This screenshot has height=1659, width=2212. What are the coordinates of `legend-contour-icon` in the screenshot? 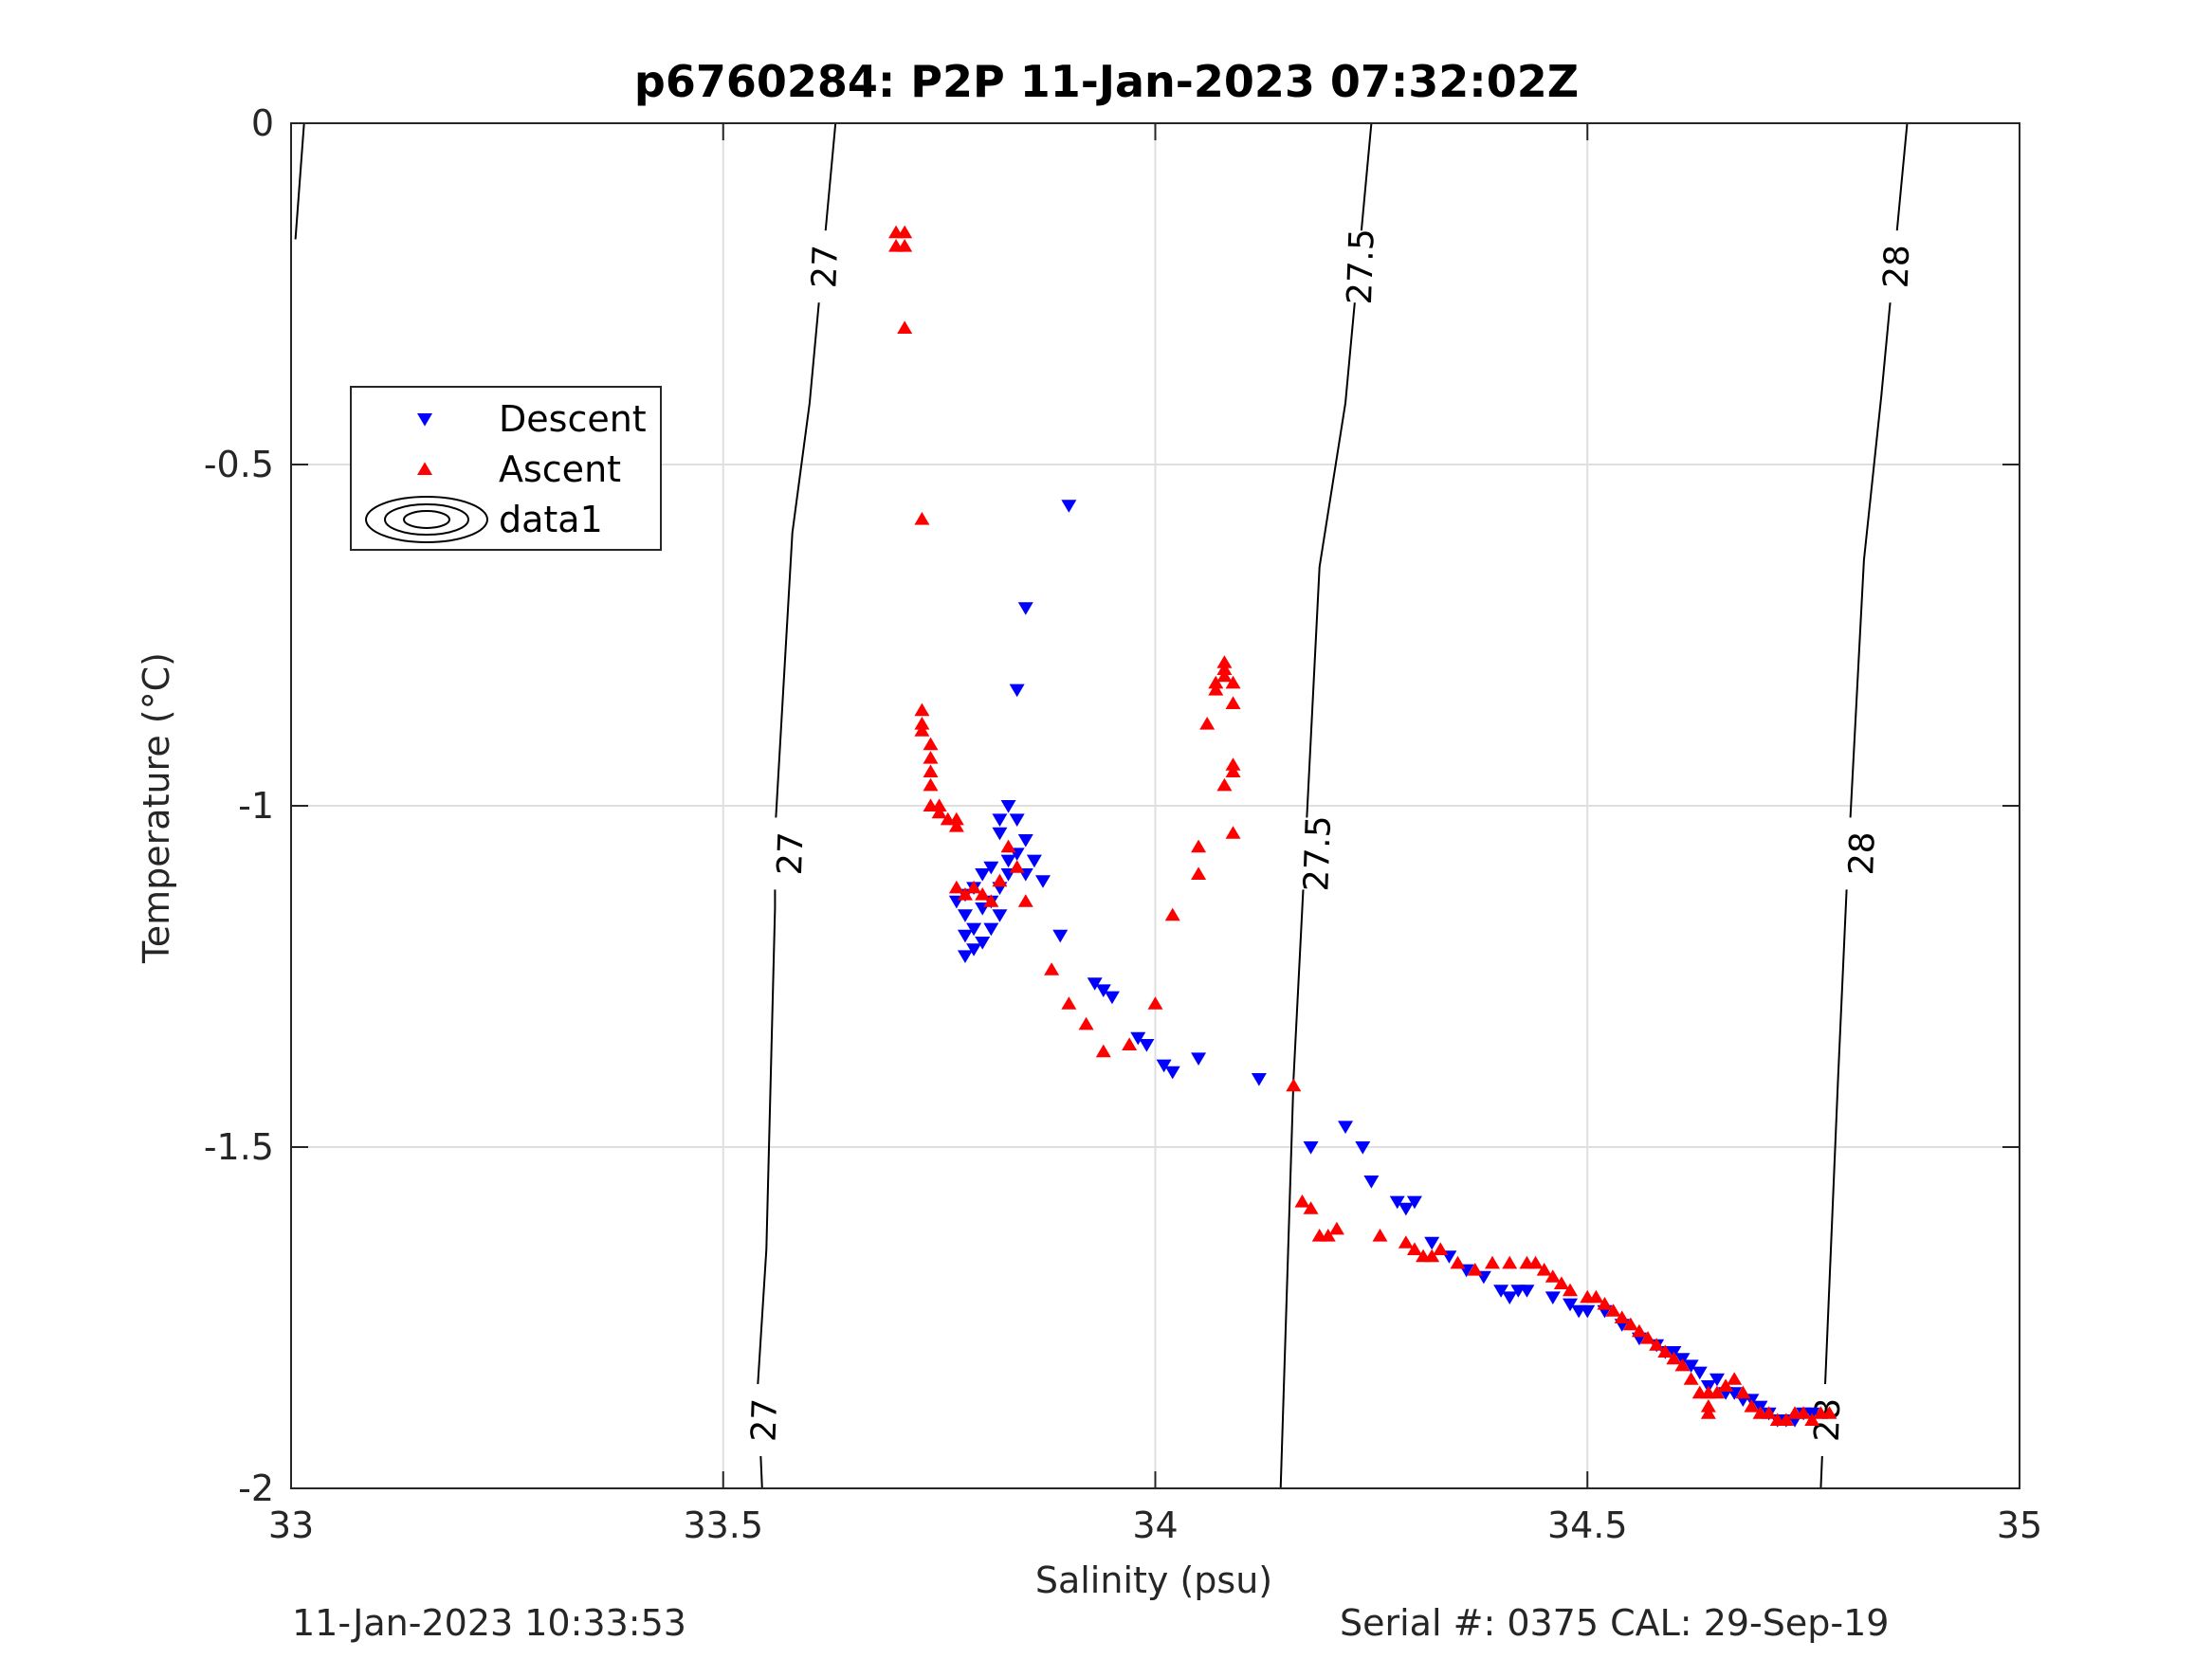 It's located at (426, 519).